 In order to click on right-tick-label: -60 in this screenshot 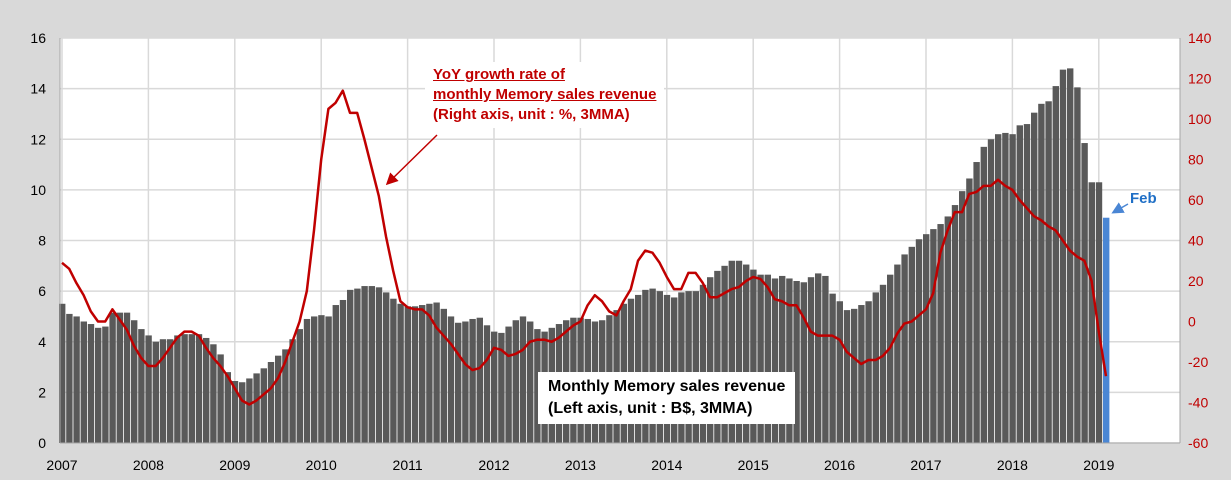, I will do `click(1198, 443)`.